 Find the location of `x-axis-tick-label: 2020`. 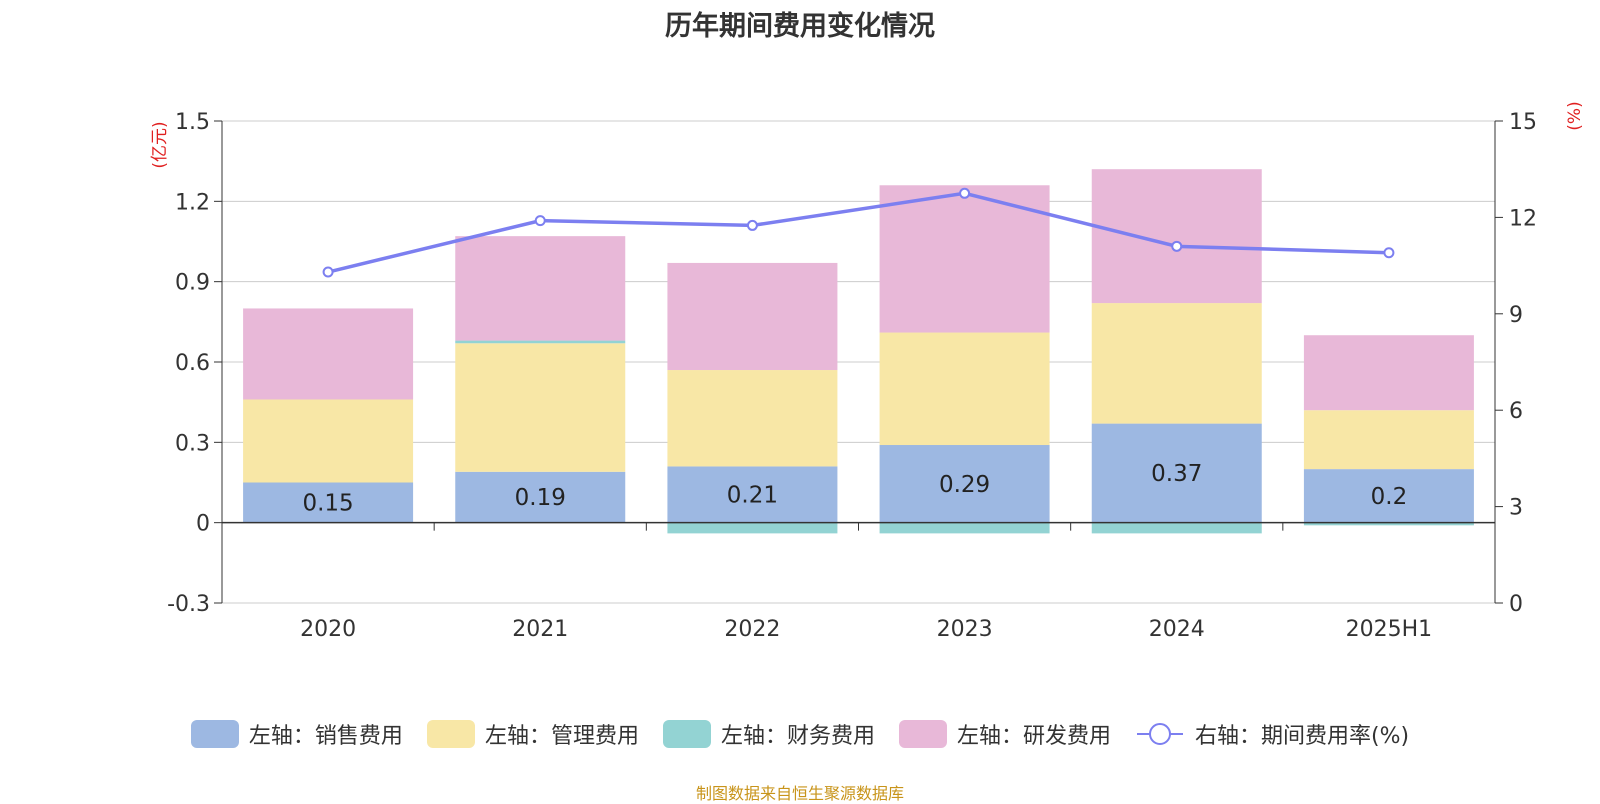

x-axis-tick-label: 2020 is located at coordinates (328, 629).